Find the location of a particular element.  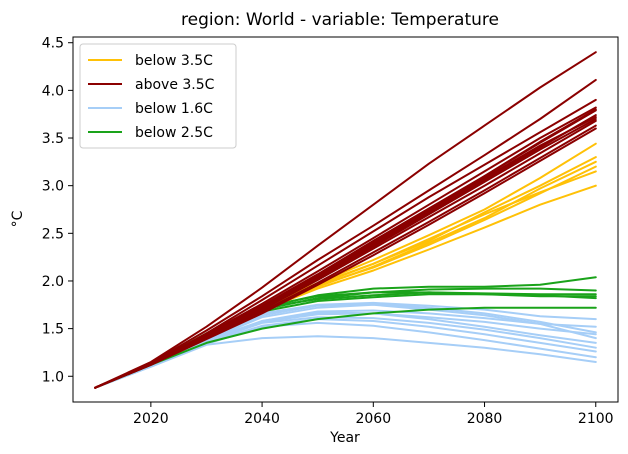

y-tick-label: 4.0 is located at coordinates (53, 91).